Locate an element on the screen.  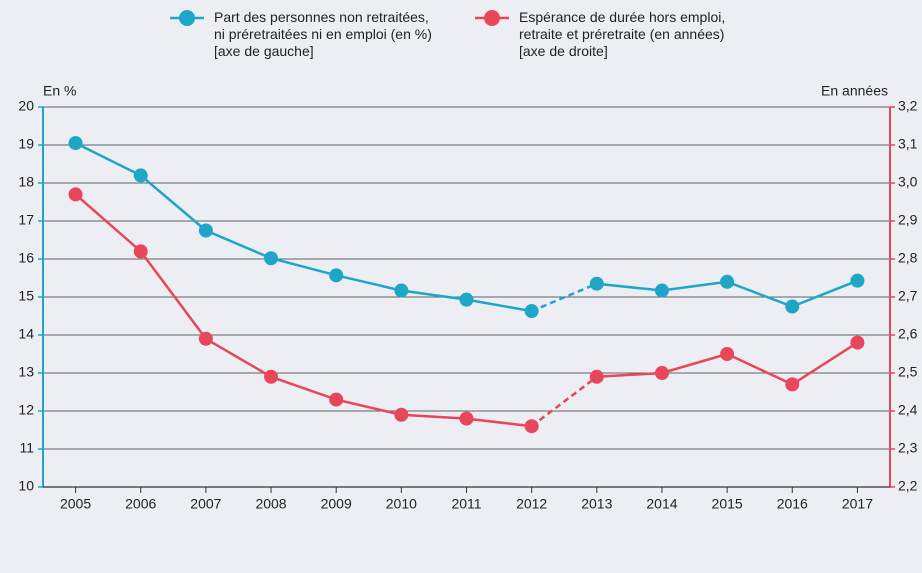
x-tick-label: 2005 is located at coordinates (75, 504).